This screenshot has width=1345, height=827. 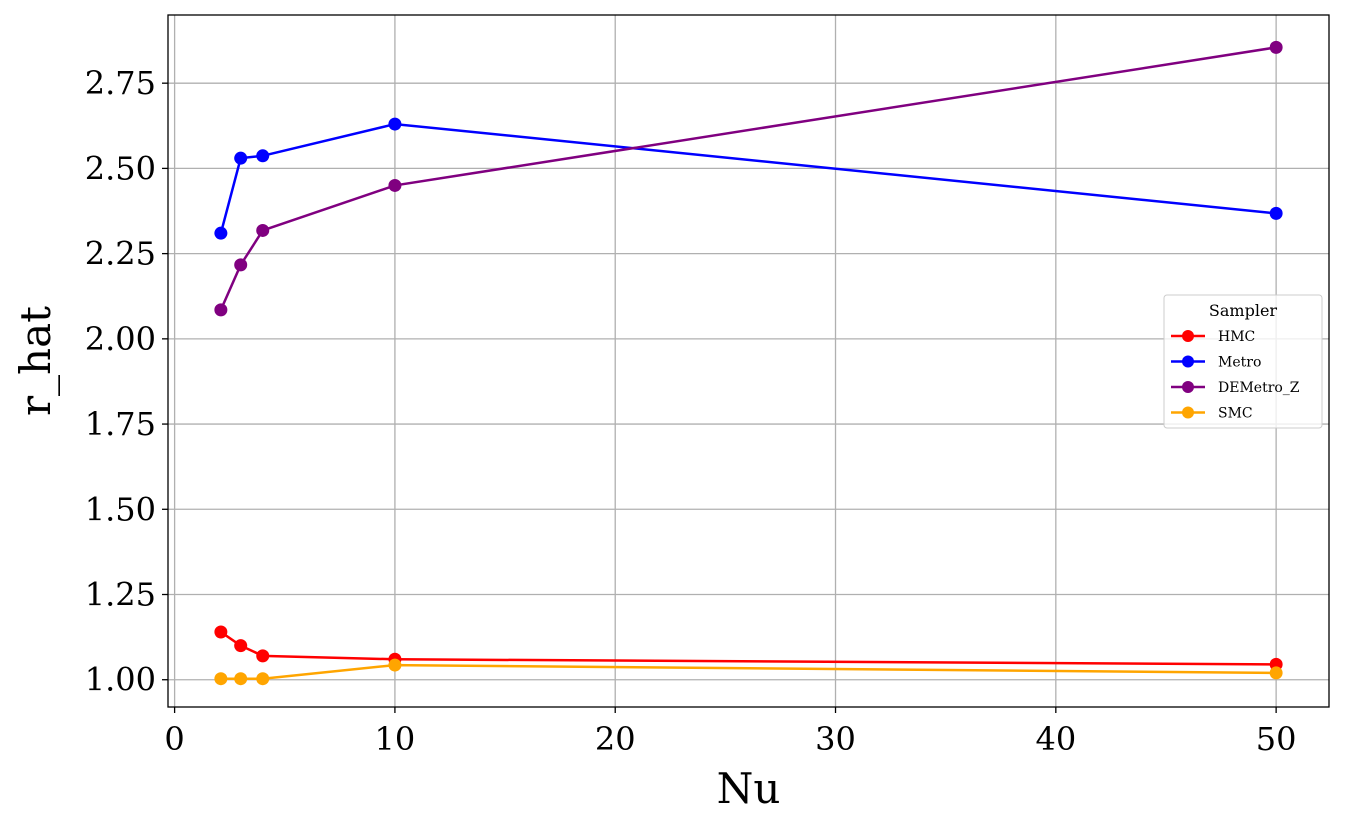 What do you see at coordinates (1235, 375) in the screenshot?
I see `legend-items: HMC Metro DEMetro_Z SMC` at bounding box center [1235, 375].